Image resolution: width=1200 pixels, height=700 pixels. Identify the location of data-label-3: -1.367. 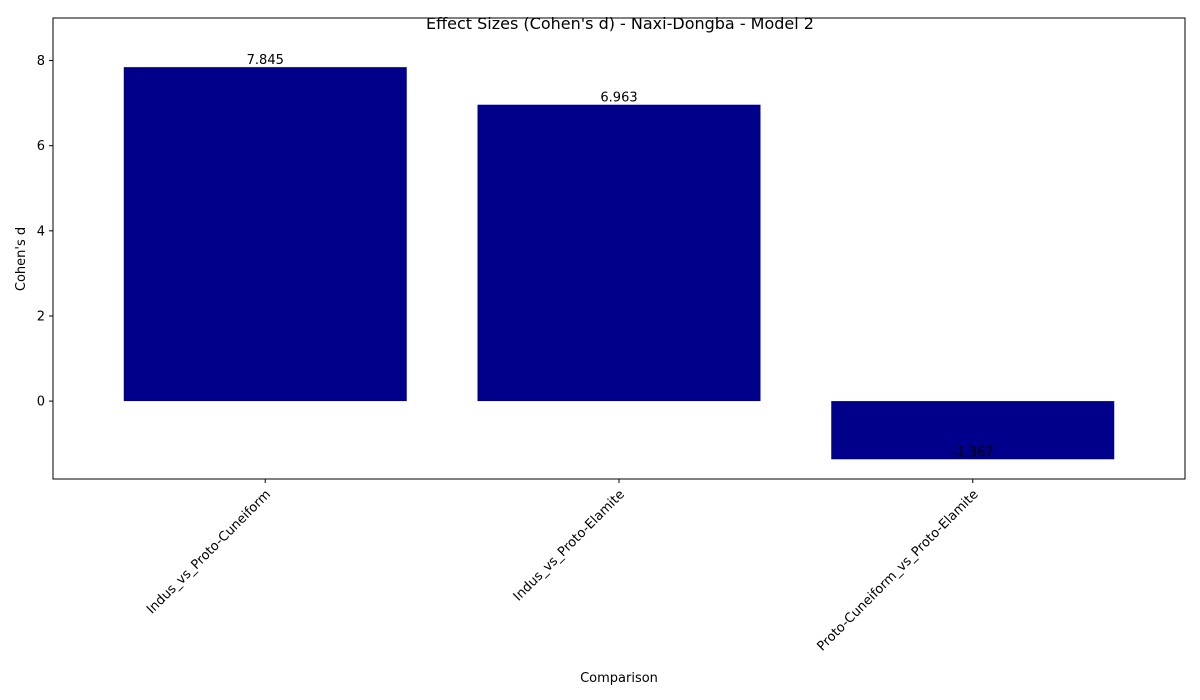
(973, 452).